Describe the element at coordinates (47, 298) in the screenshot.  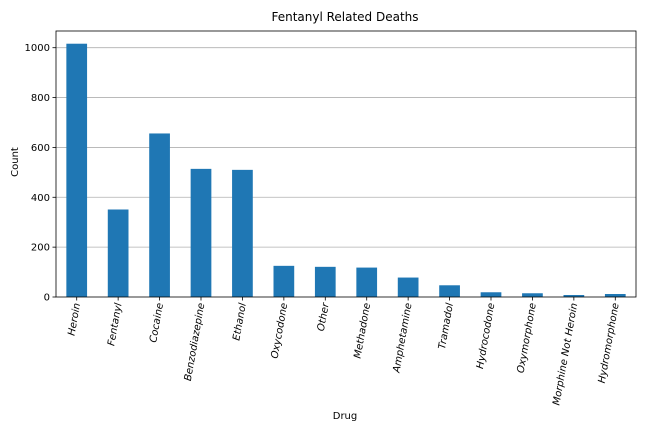
I see `y-tick-label: 0` at that location.